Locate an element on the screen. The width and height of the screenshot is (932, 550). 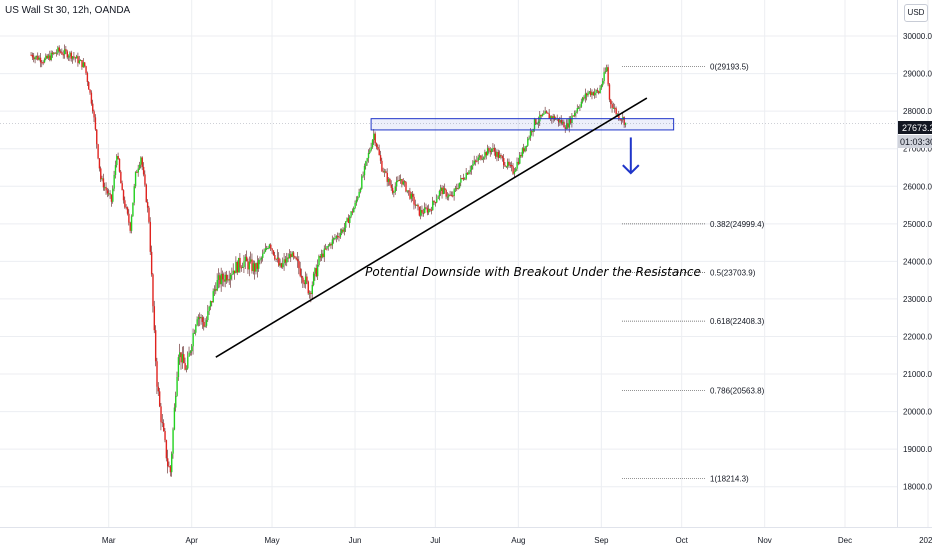
fib-level-label: 0.5(23703.9) is located at coordinates (733, 272).